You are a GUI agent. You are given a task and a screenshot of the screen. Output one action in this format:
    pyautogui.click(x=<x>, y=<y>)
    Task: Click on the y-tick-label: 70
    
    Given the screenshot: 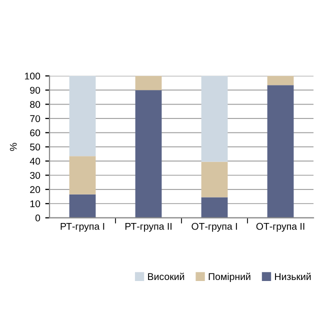 What is the action you would take?
    pyautogui.click(x=35, y=118)
    